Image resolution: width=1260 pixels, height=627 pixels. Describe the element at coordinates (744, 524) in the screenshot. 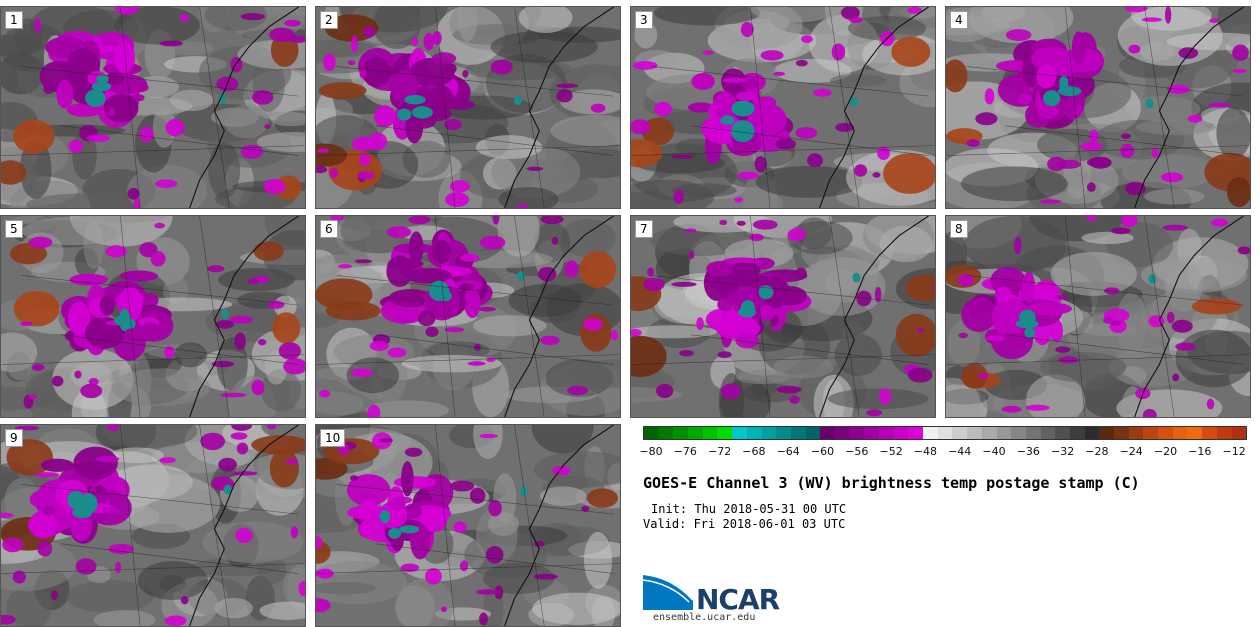

I see `valid-time: Valid: Fri 2018-06-01 03 UTC` at that location.